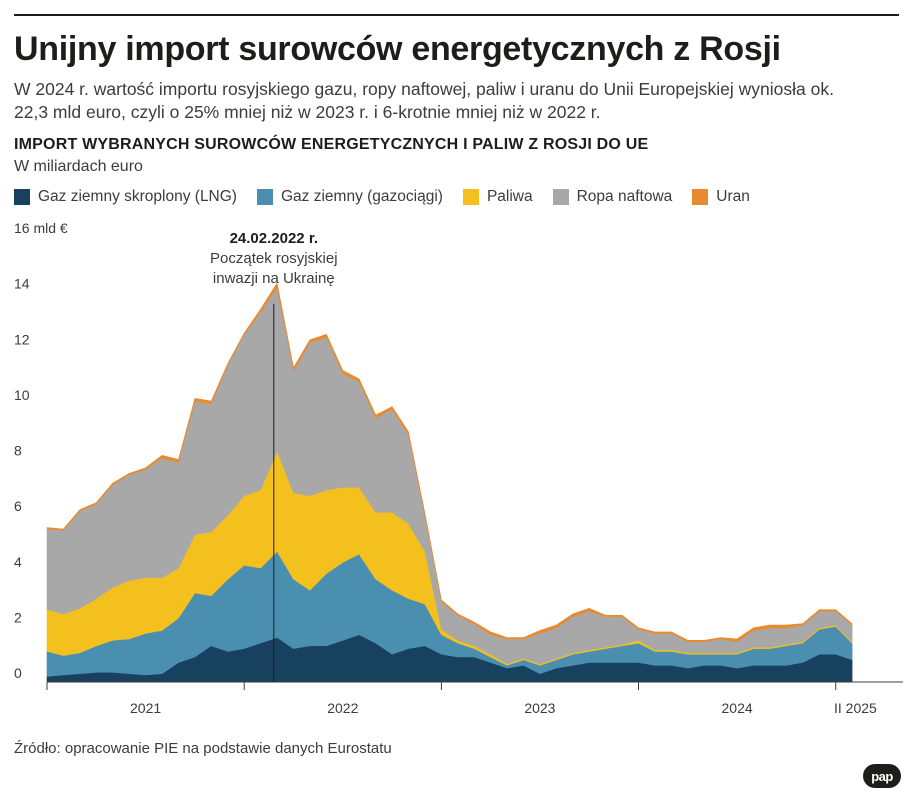  Describe the element at coordinates (22, 197) in the screenshot. I see `legend-swatch-lng` at that location.